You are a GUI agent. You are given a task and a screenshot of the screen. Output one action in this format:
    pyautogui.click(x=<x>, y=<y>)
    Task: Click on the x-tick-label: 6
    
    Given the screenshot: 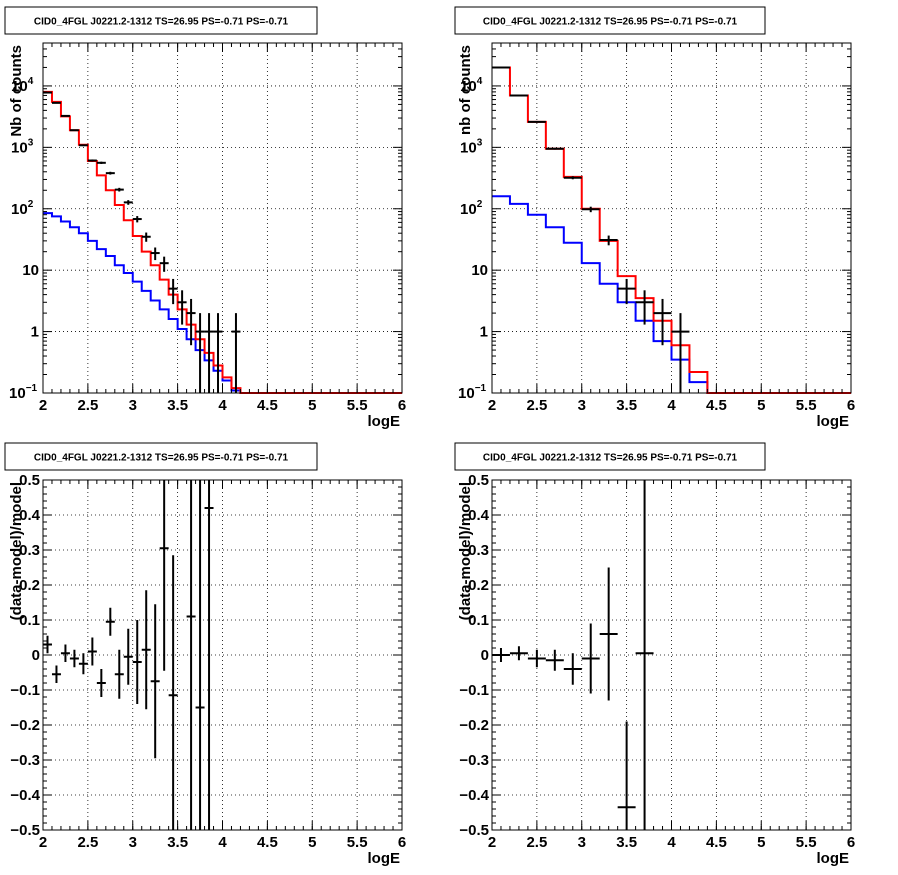 What is the action you would take?
    pyautogui.click(x=402, y=405)
    